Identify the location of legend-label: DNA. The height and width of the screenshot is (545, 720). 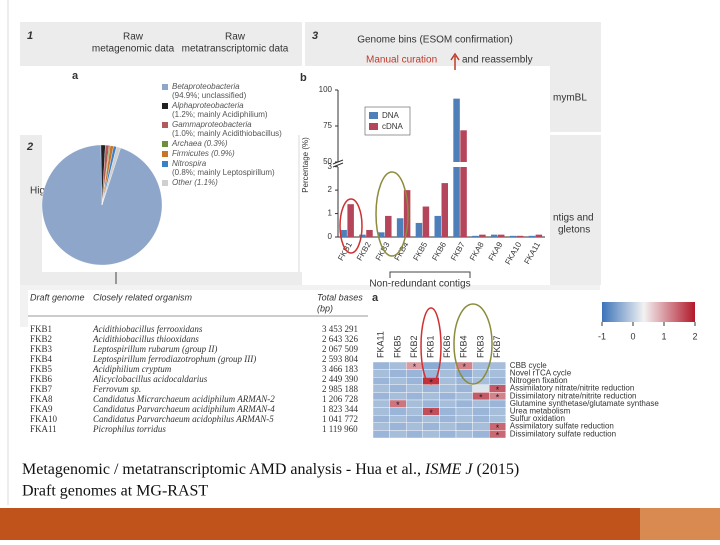
(391, 115).